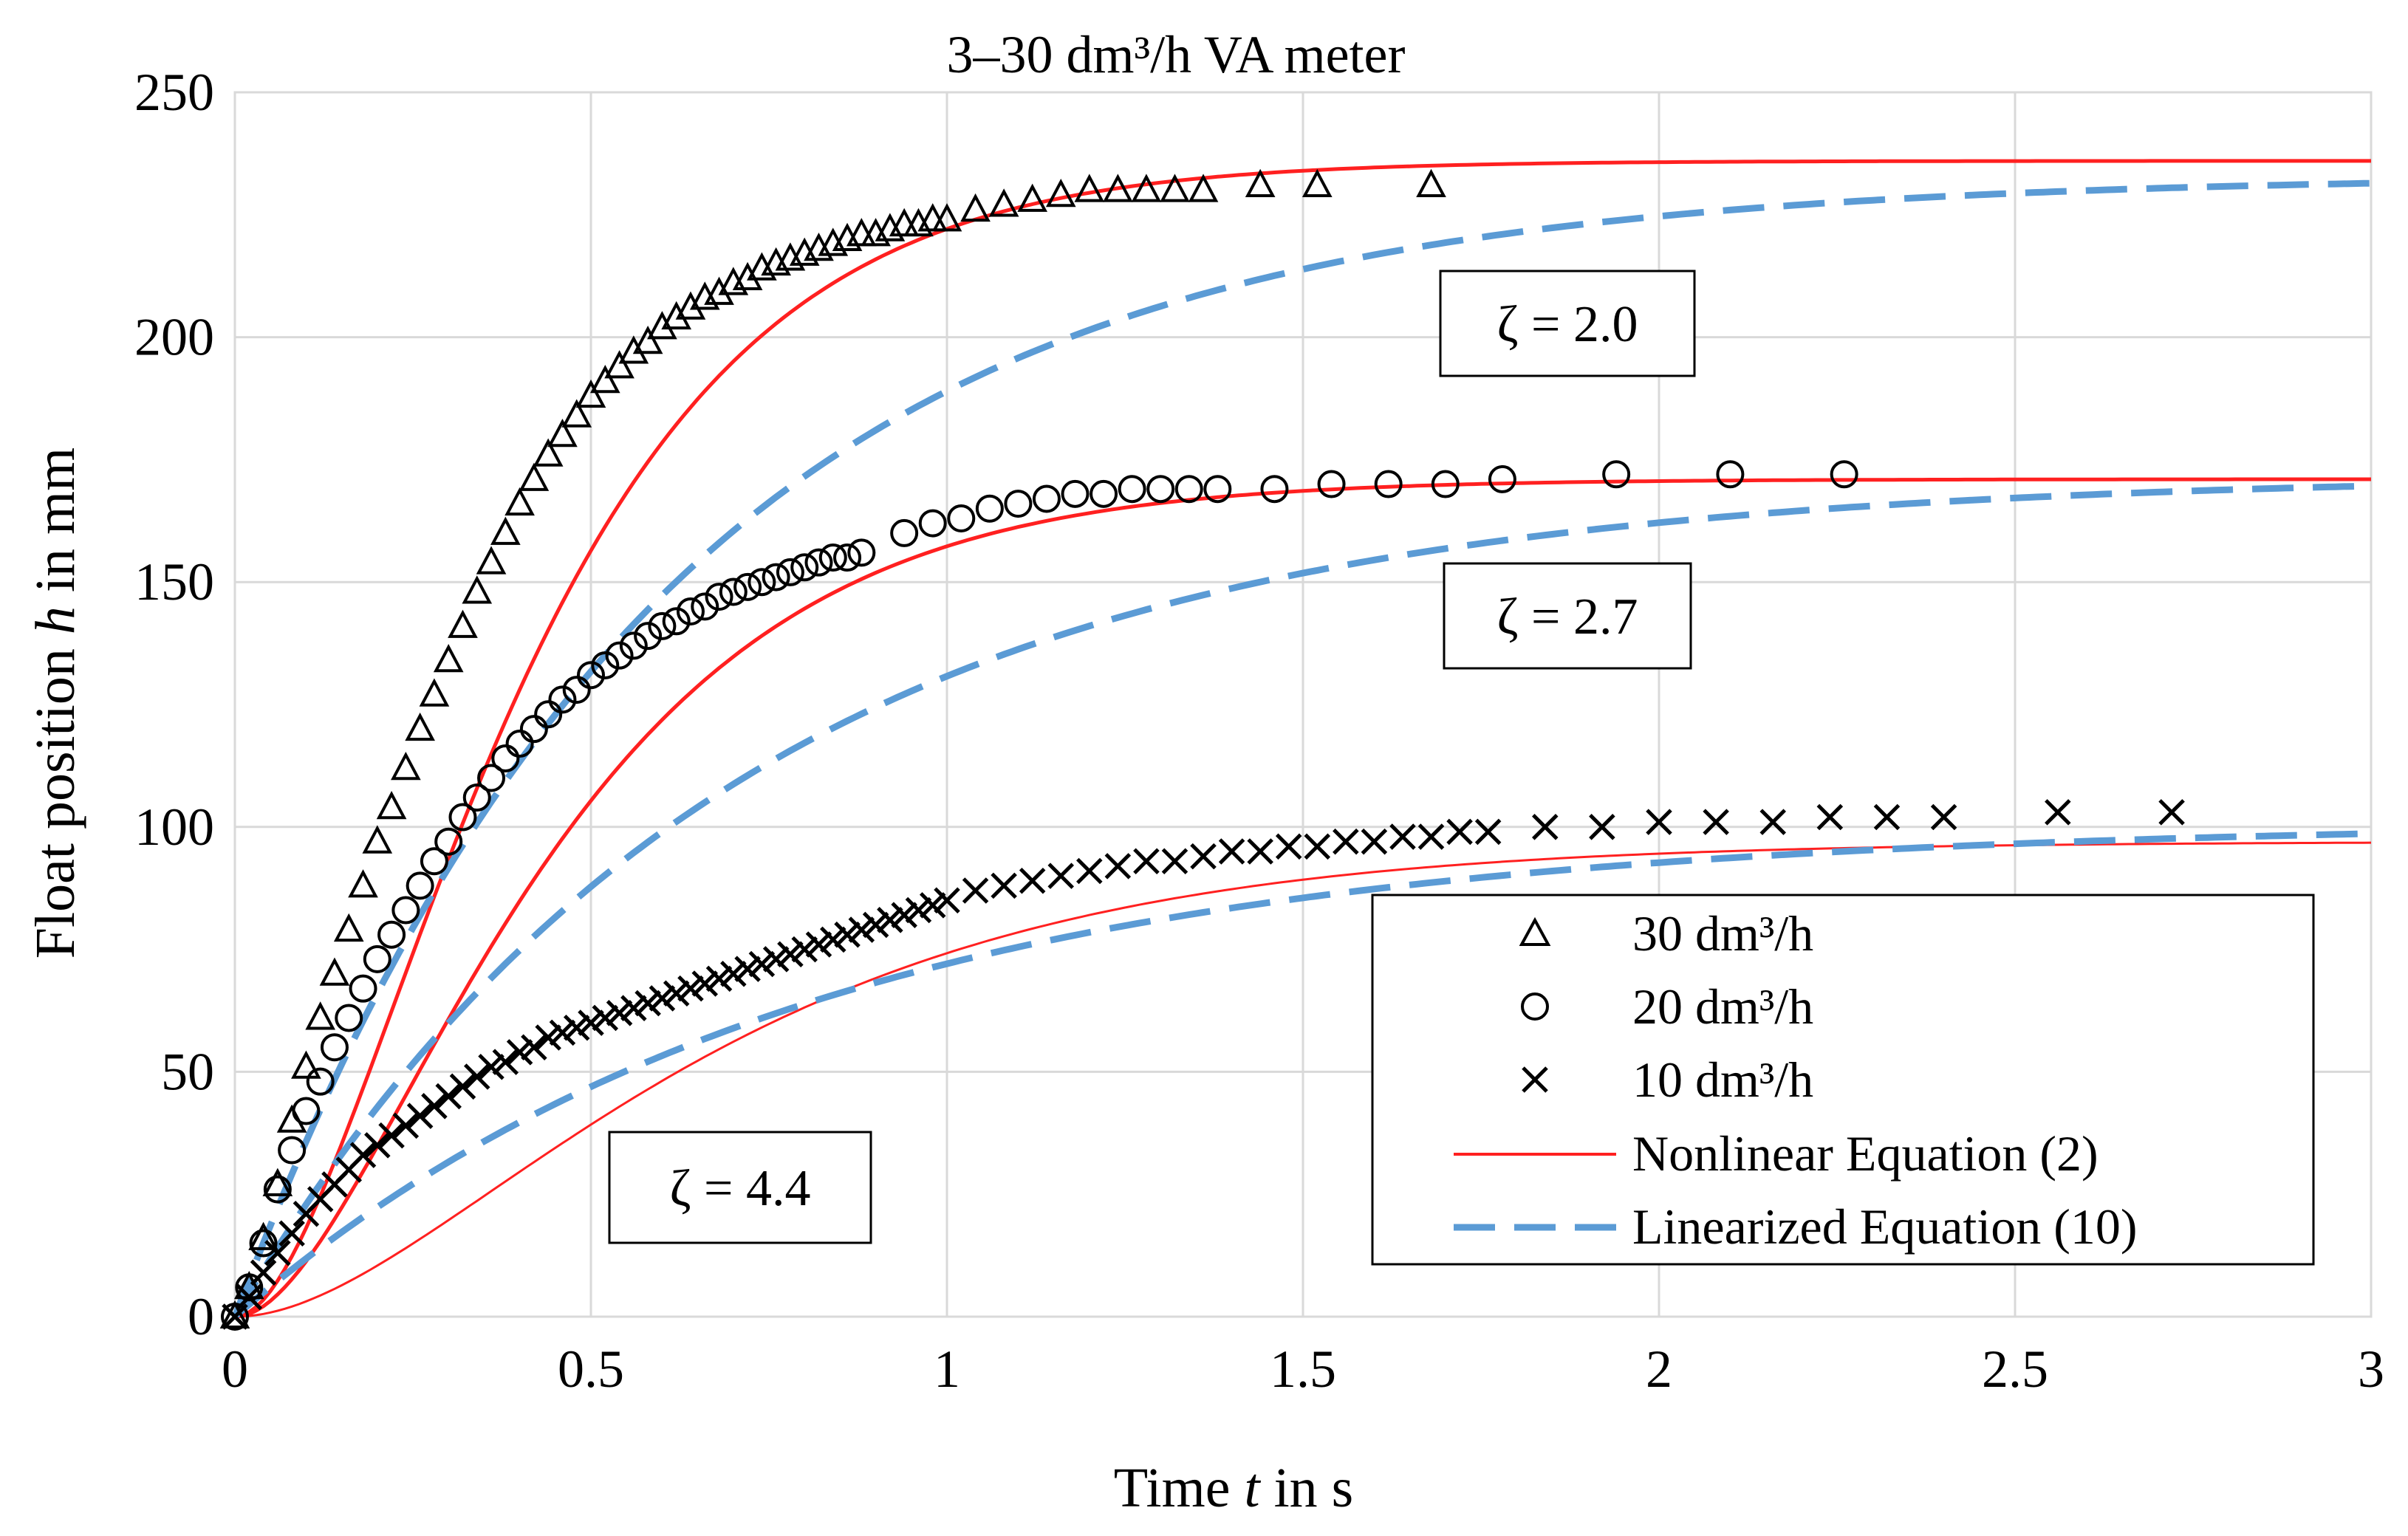 This screenshot has height=1536, width=2408. Describe the element at coordinates (1303, 1369) in the screenshot. I see `x-tick-label: 1.5` at that location.